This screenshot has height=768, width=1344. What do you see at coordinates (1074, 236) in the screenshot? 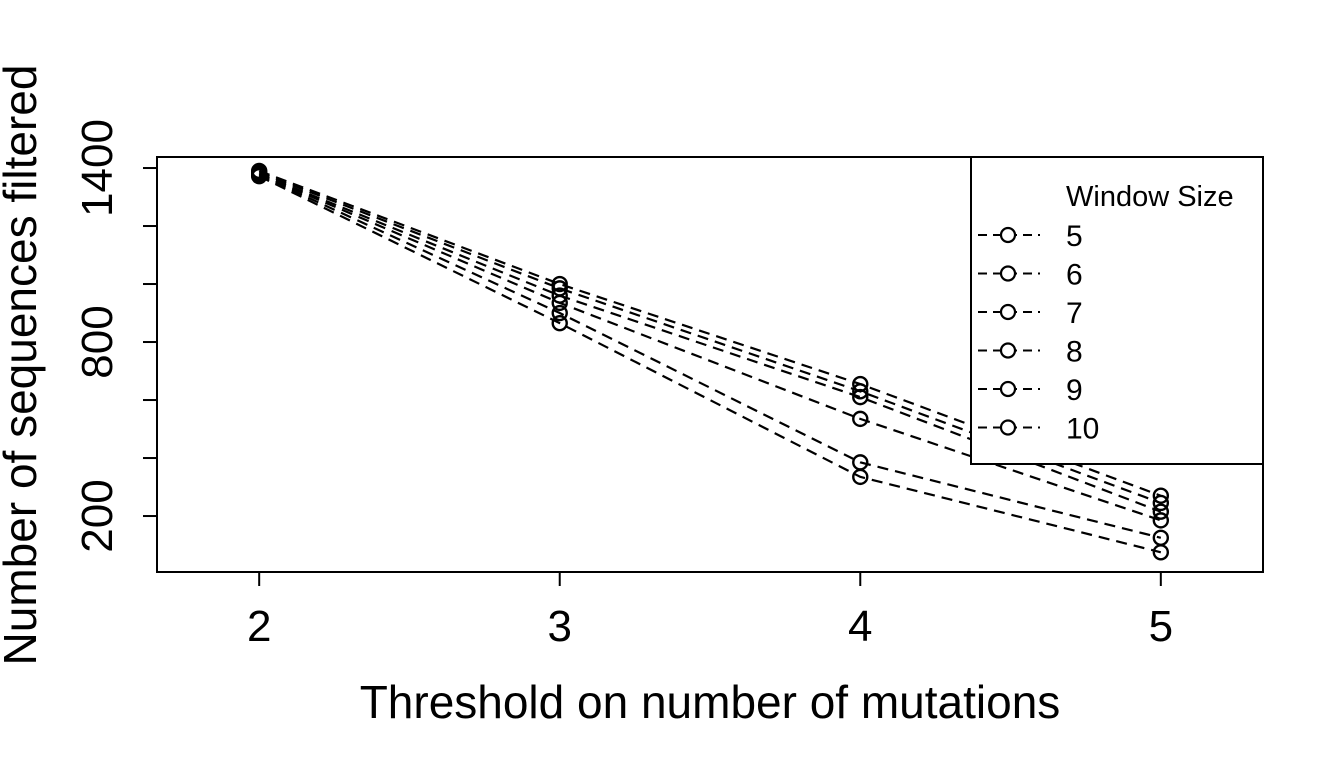
I see `legend-label: 5` at bounding box center [1074, 236].